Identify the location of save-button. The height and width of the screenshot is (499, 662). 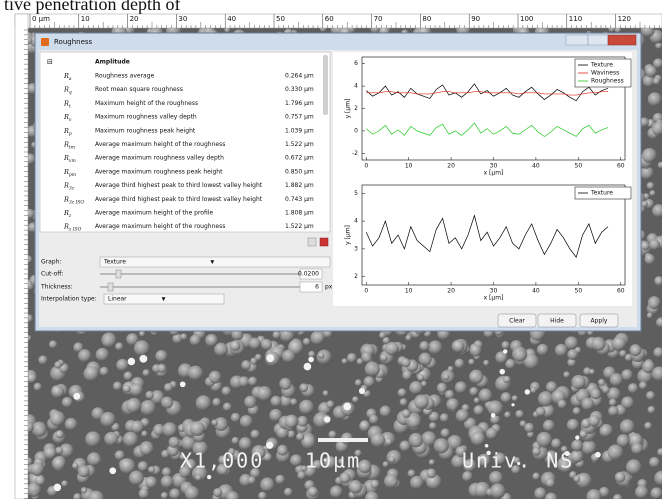
(324, 242).